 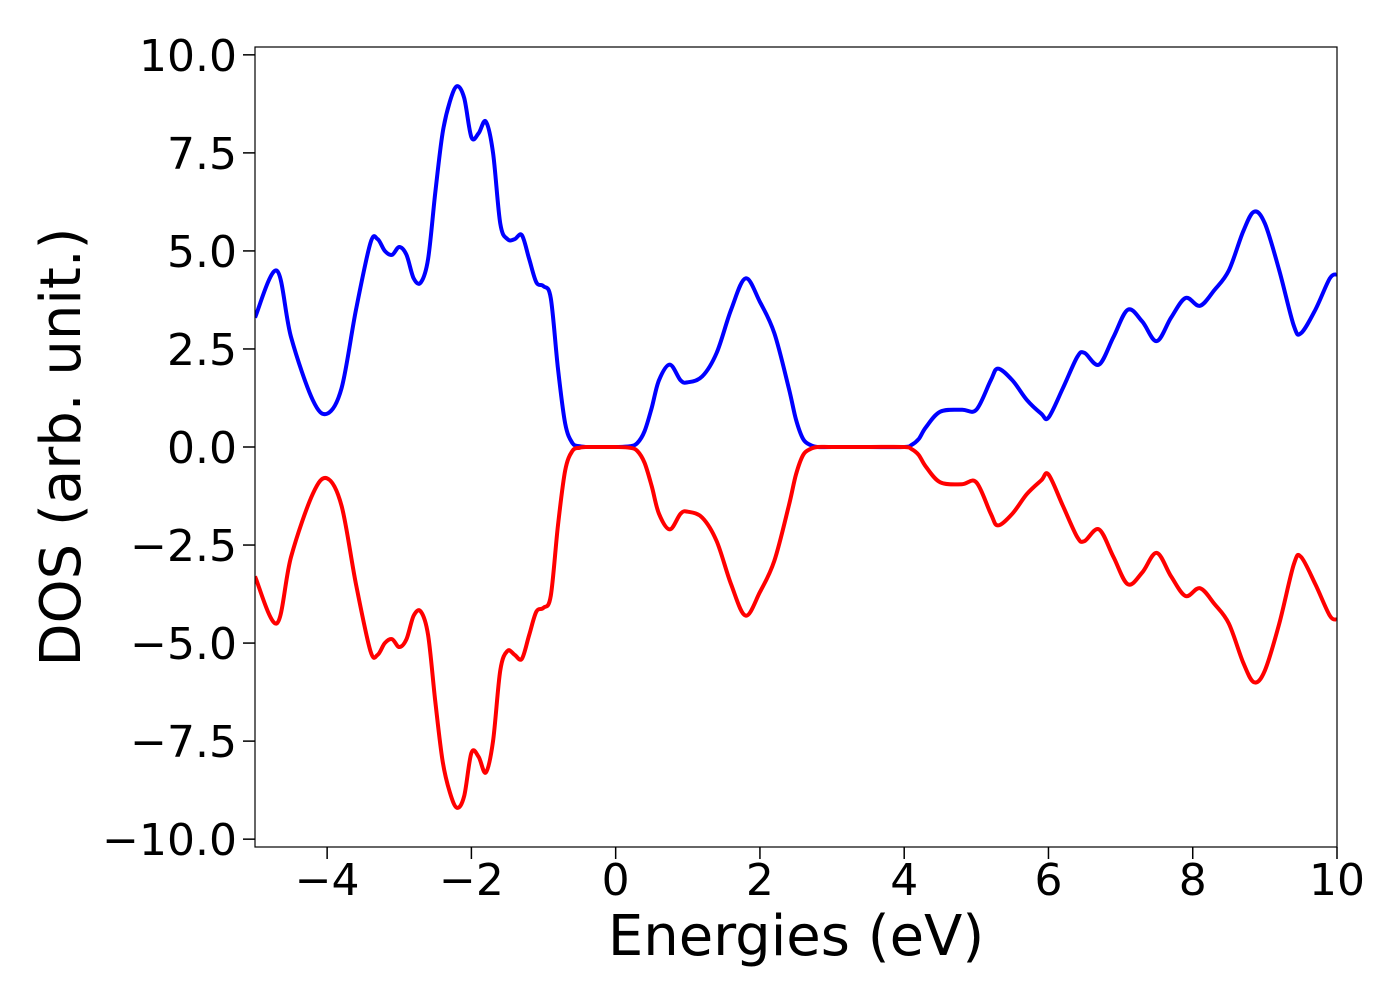 What do you see at coordinates (202, 448) in the screenshot?
I see `y-tick-label: 0.0` at bounding box center [202, 448].